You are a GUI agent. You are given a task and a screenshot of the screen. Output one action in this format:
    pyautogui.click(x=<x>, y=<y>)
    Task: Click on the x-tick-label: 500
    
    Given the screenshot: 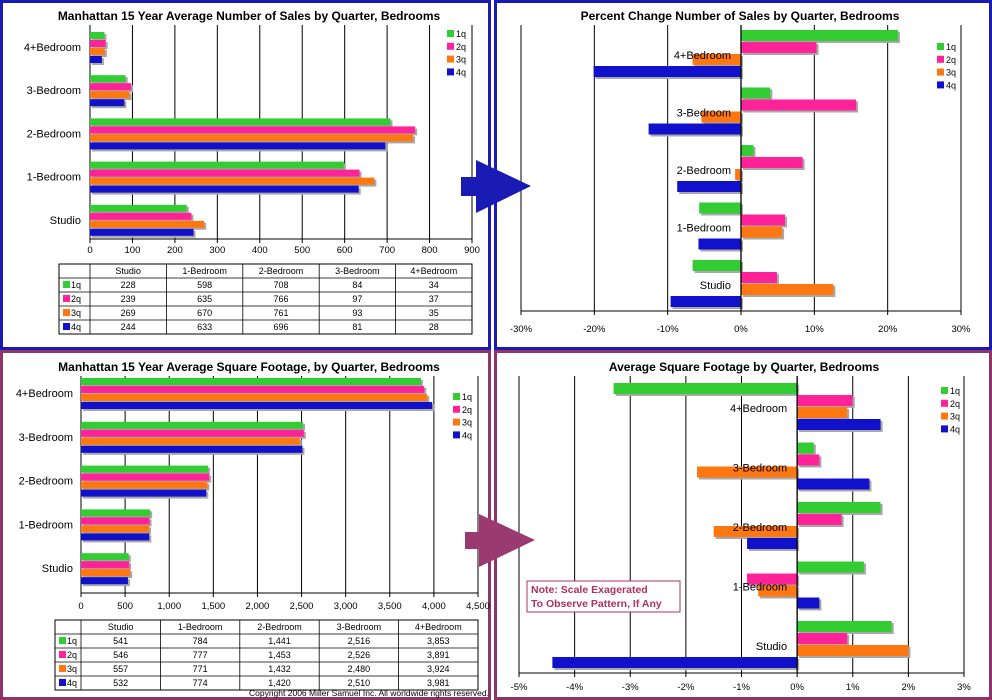 What is the action you would take?
    pyautogui.click(x=125, y=606)
    